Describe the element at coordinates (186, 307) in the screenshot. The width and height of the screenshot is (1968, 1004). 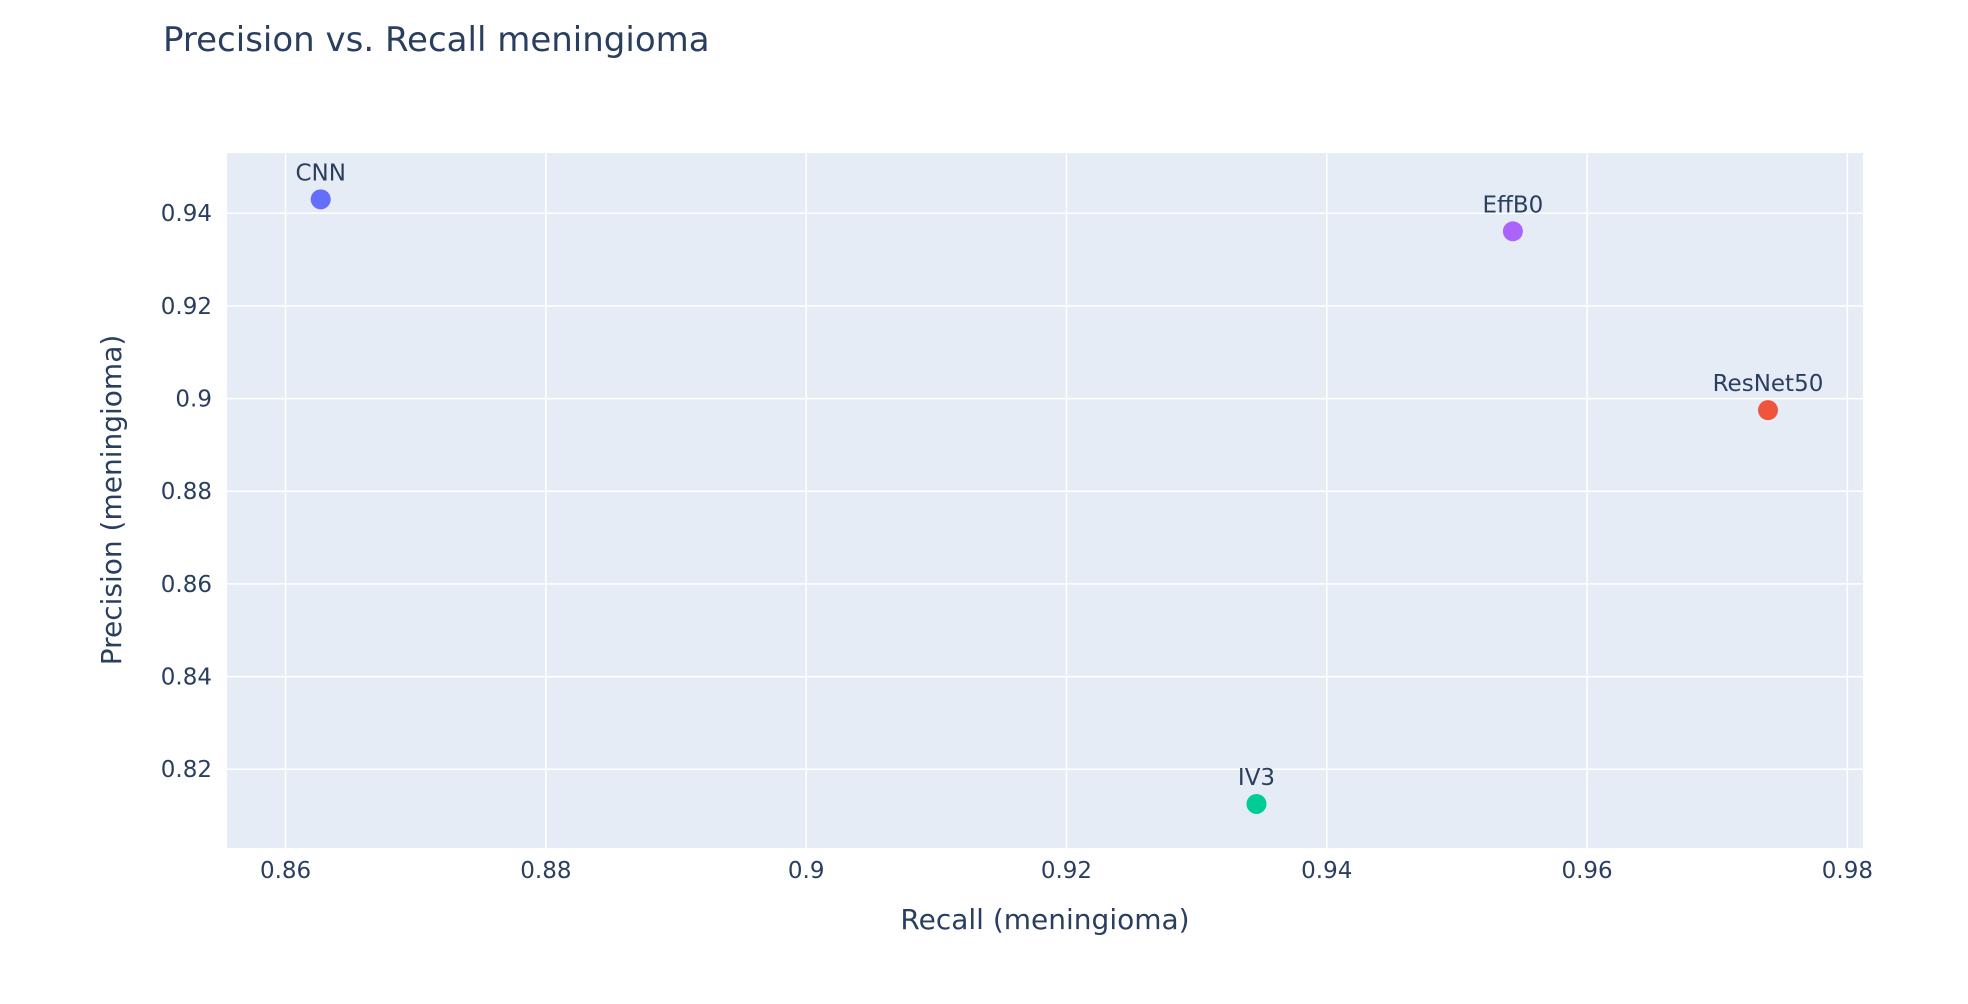
I see `y-tick-label: 0.92` at that location.